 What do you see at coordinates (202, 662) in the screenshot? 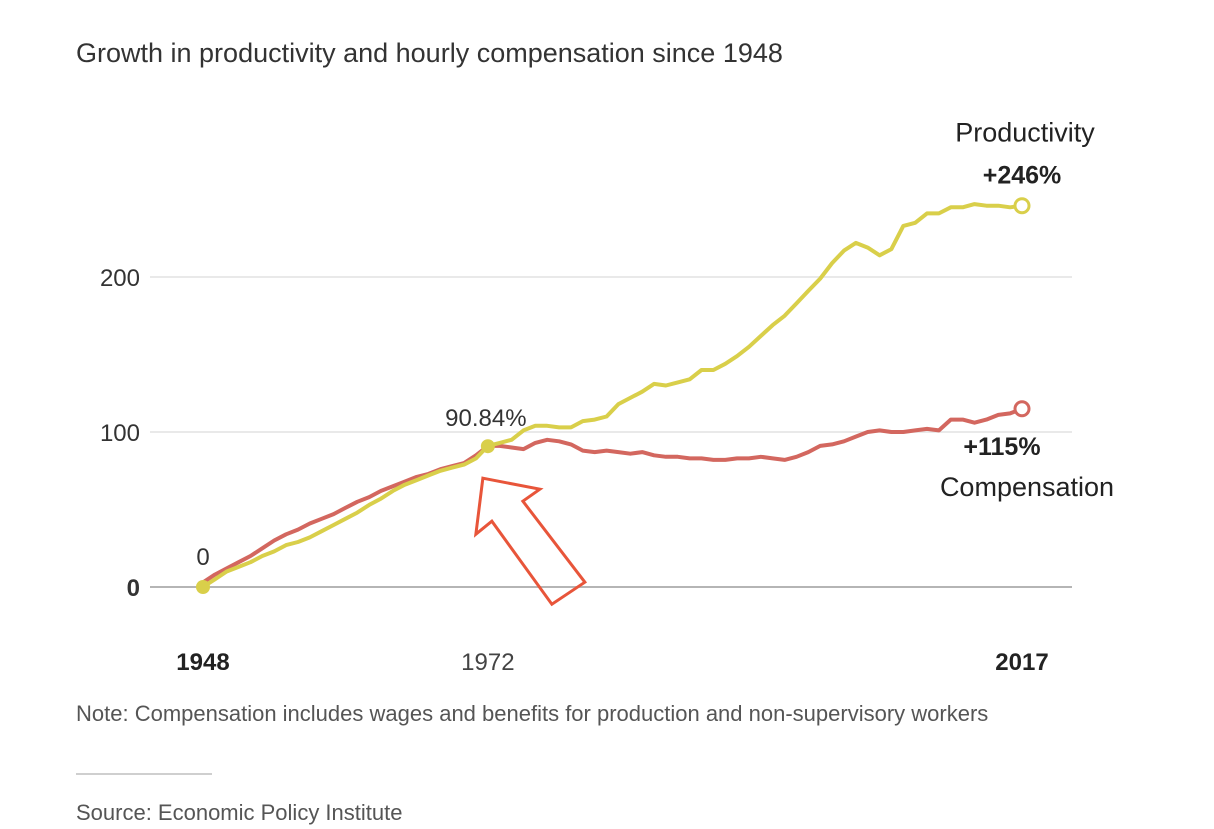
I see `x-tick-label: 1948` at bounding box center [202, 662].